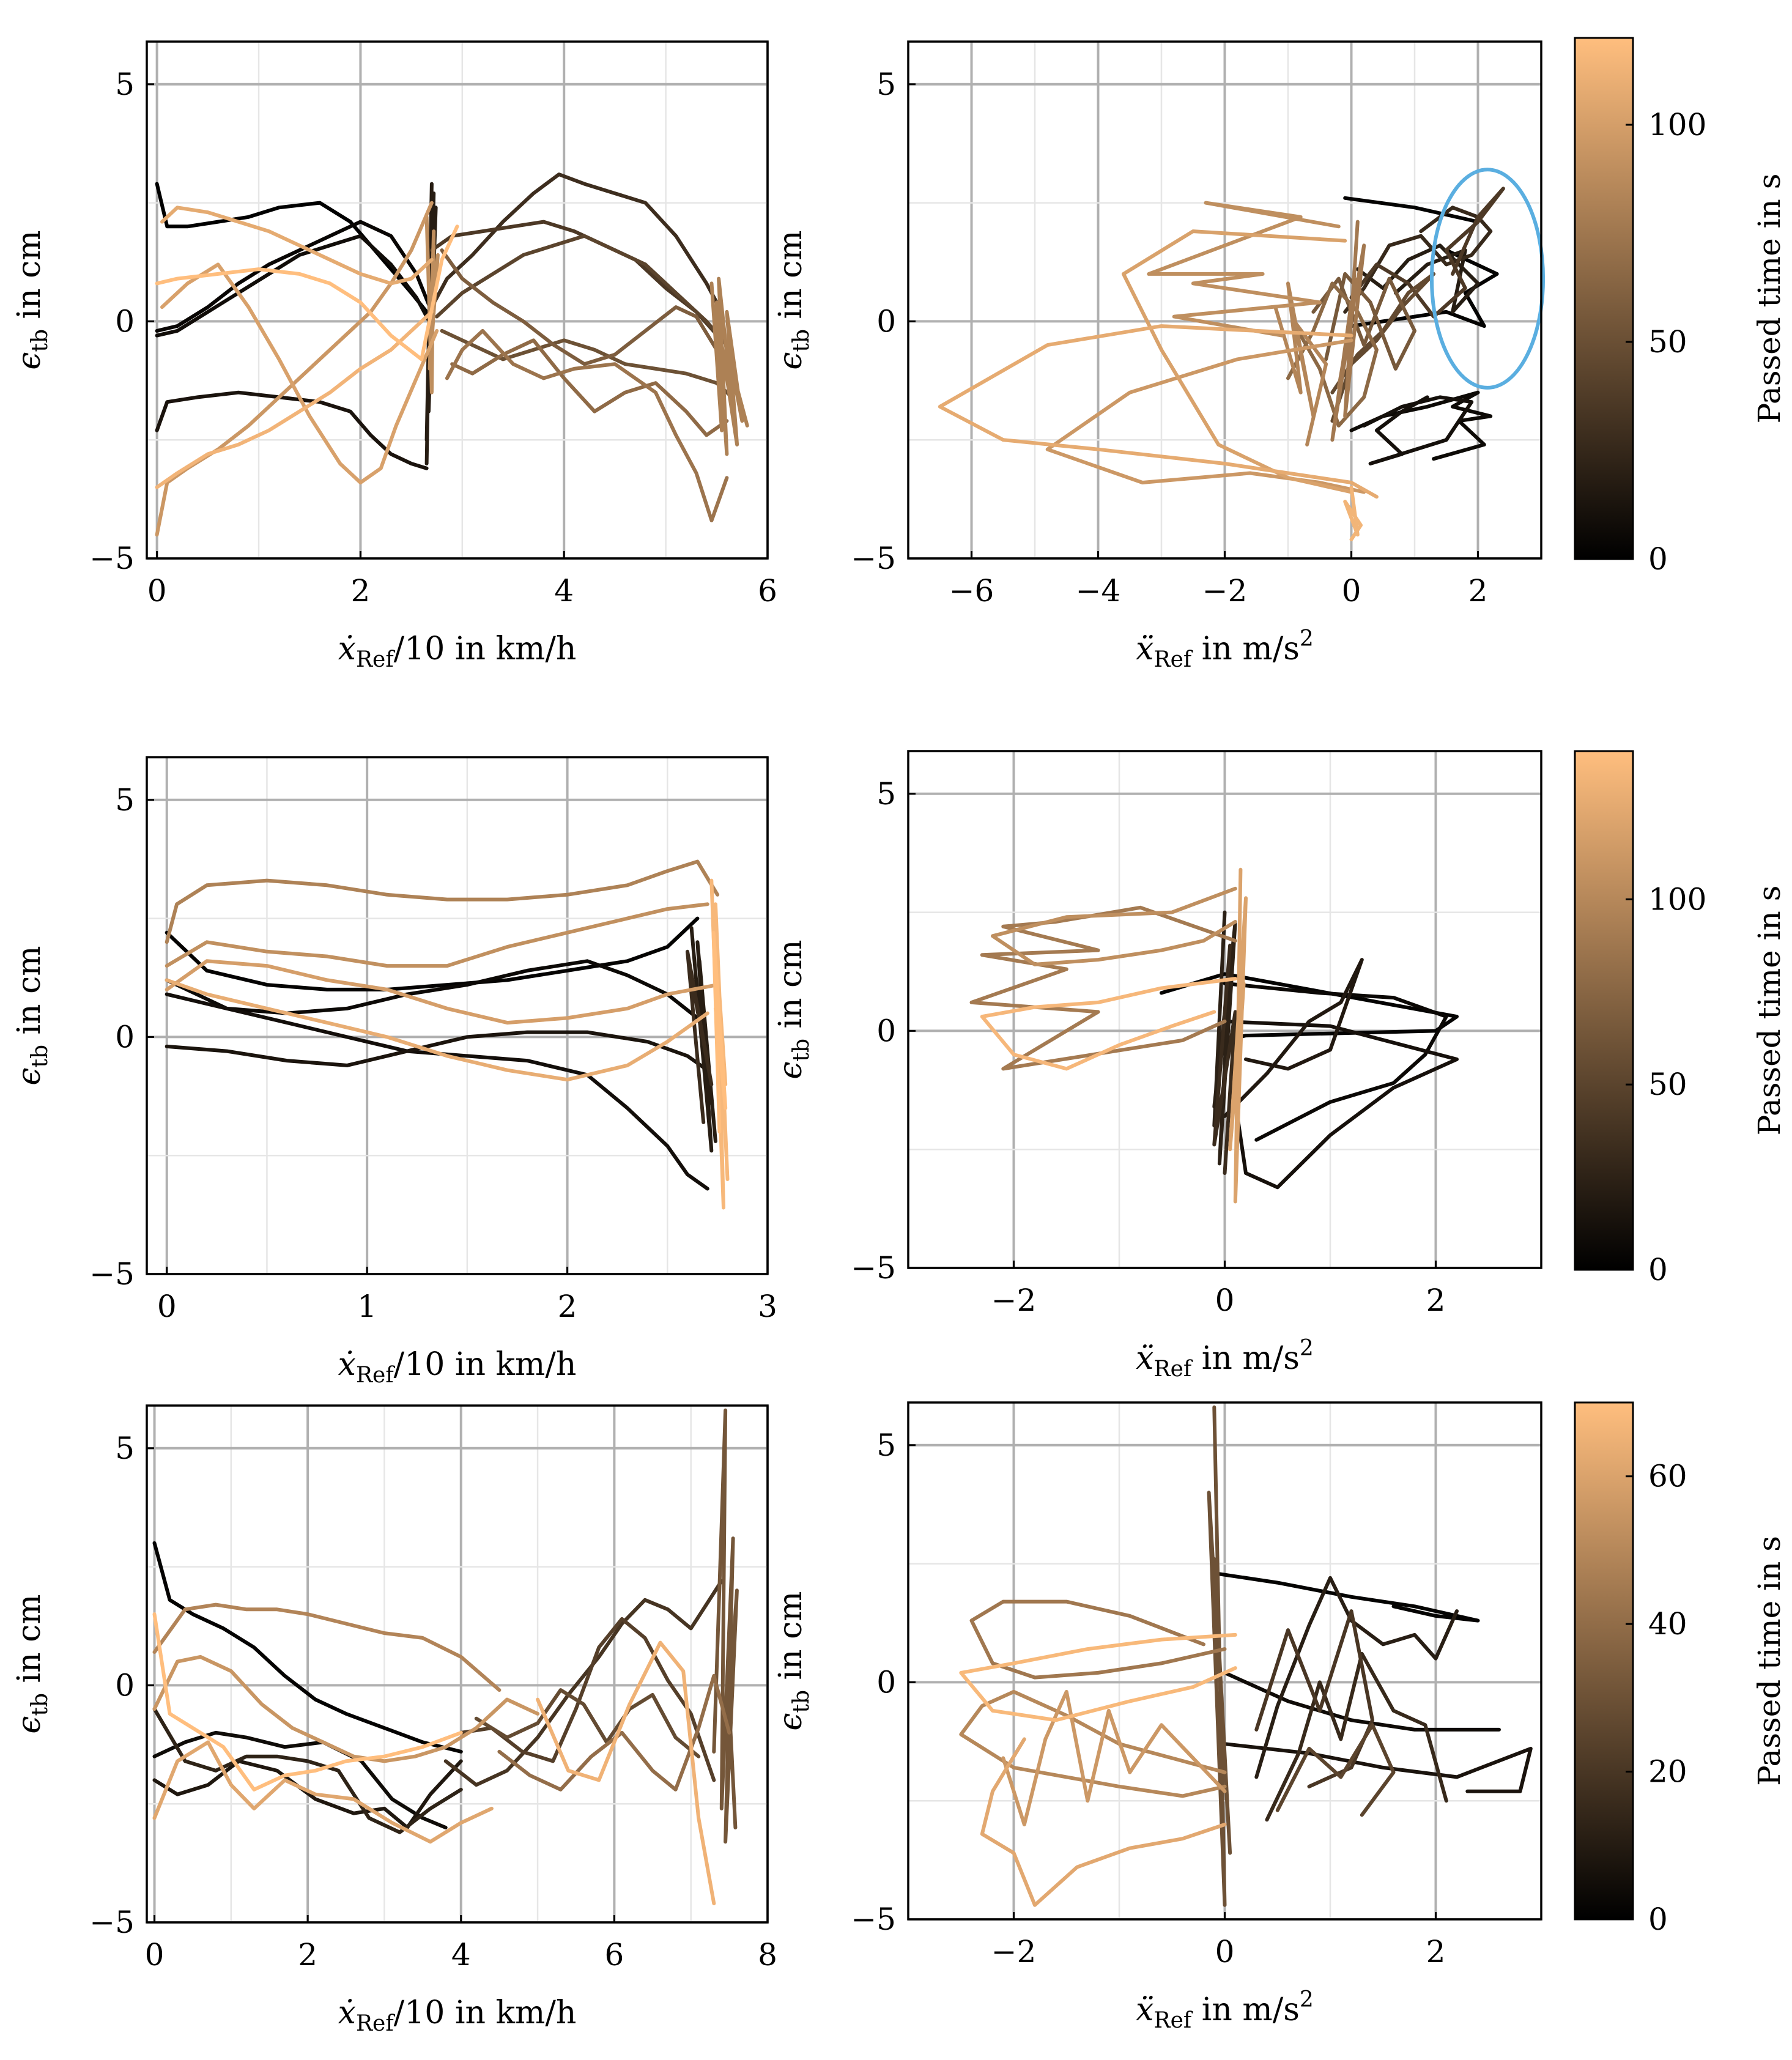 Image resolution: width=1792 pixels, height=2060 pixels. Describe the element at coordinates (1014, 1300) in the screenshot. I see `x-tick-label: −2` at that location.